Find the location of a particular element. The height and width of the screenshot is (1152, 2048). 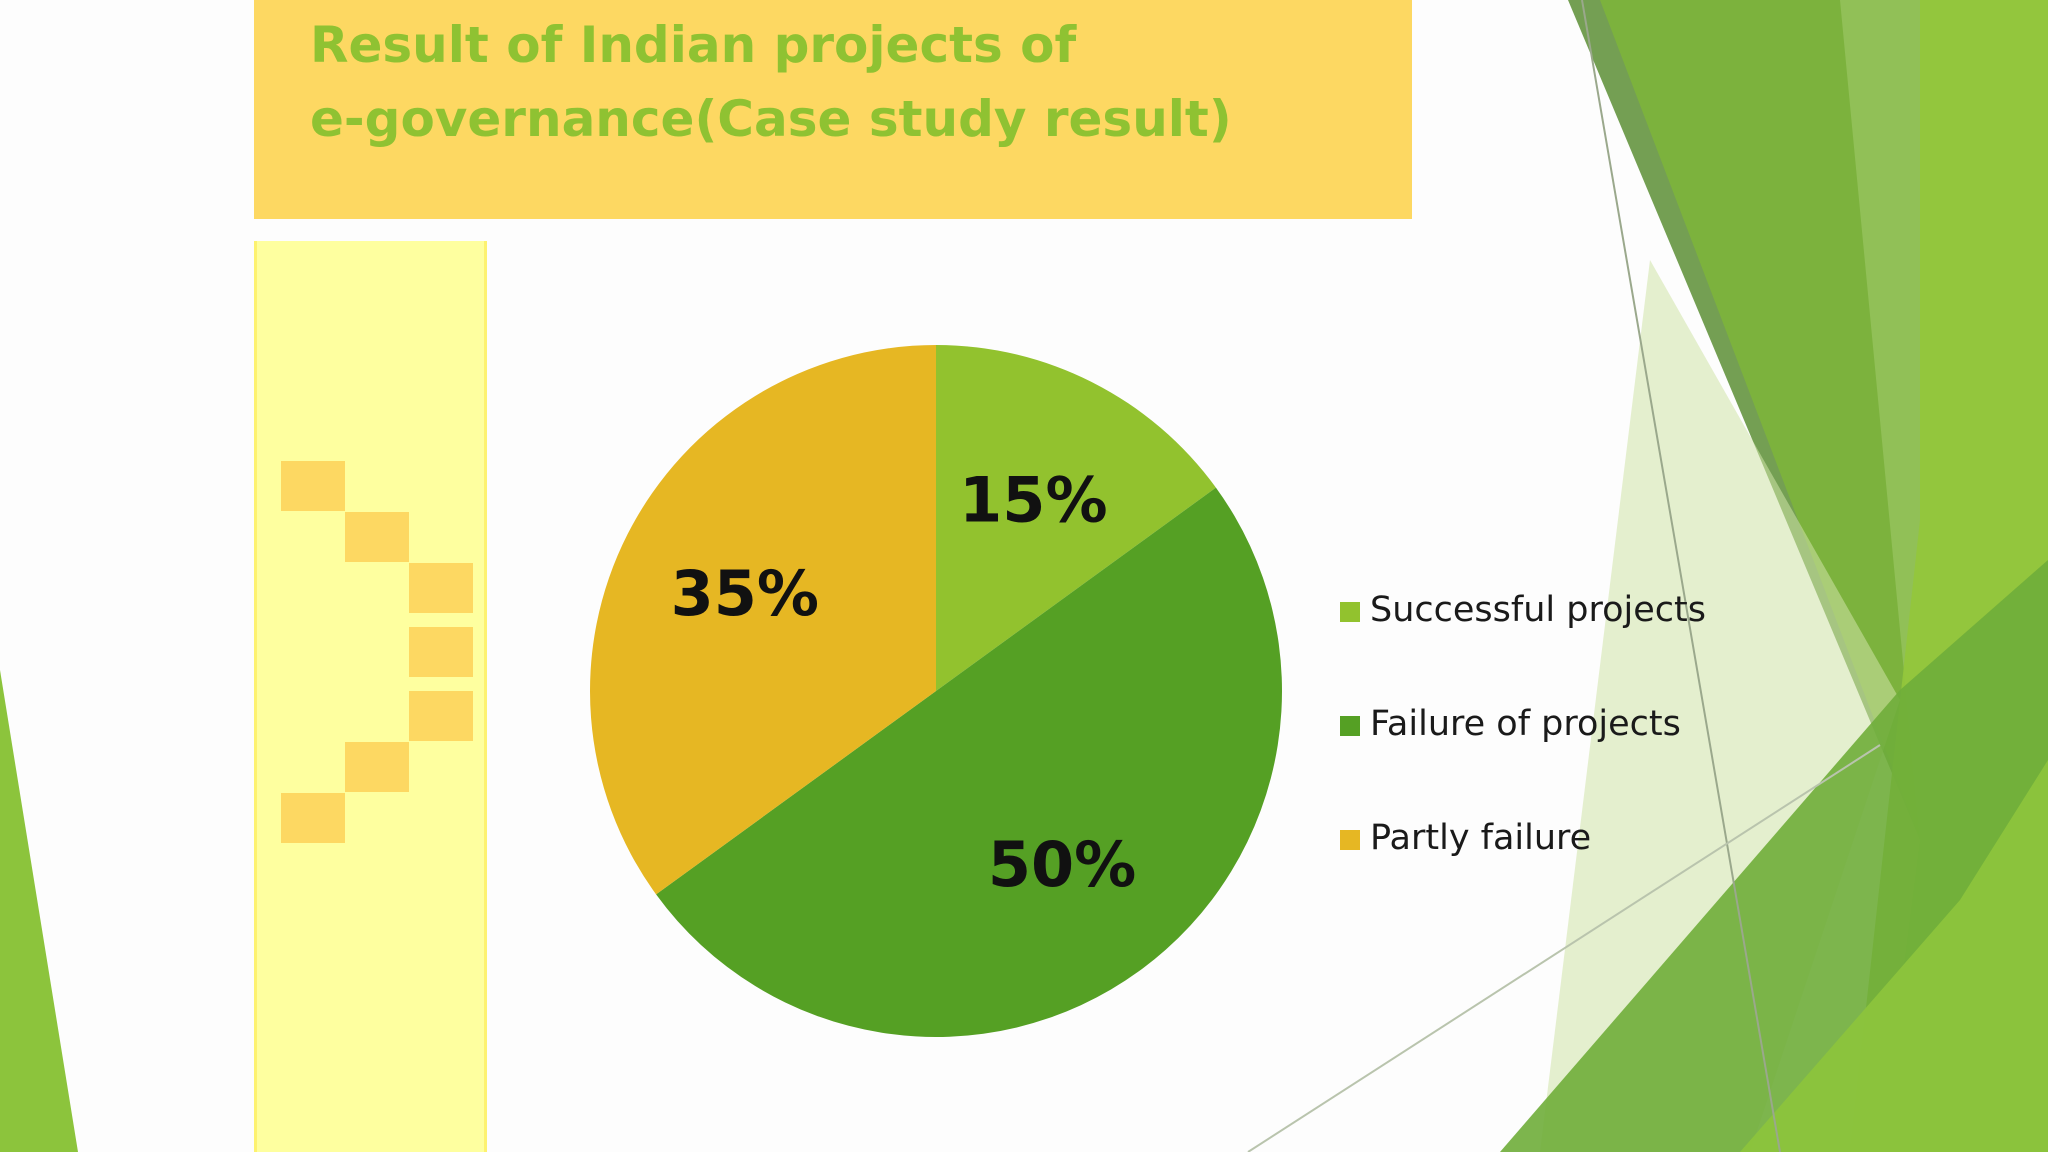

bottom-shape-bright is located at coordinates (1894, 956).